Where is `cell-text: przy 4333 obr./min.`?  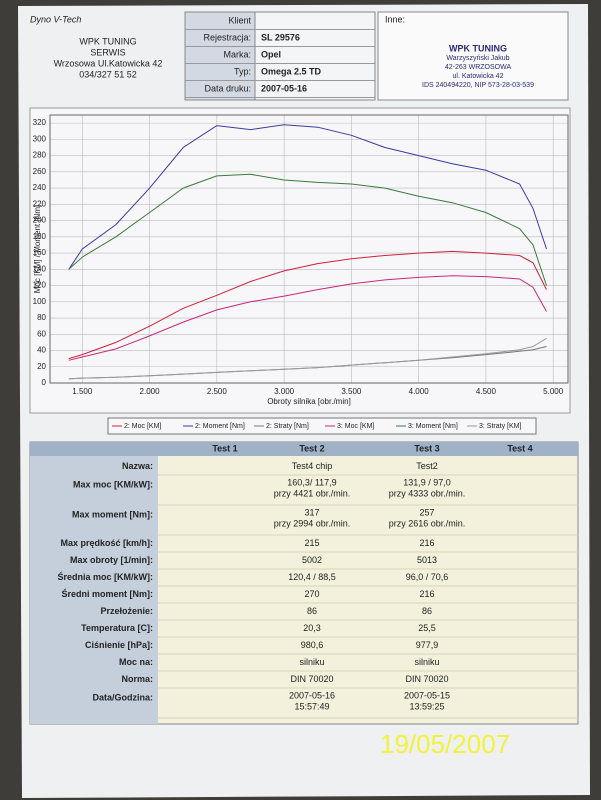 cell-text: przy 4333 obr./min. is located at coordinates (427, 493).